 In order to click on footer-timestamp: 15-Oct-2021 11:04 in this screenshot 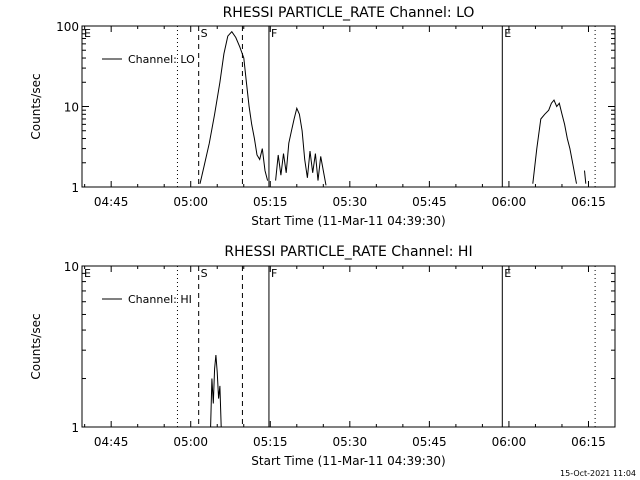, I will do `click(598, 473)`.